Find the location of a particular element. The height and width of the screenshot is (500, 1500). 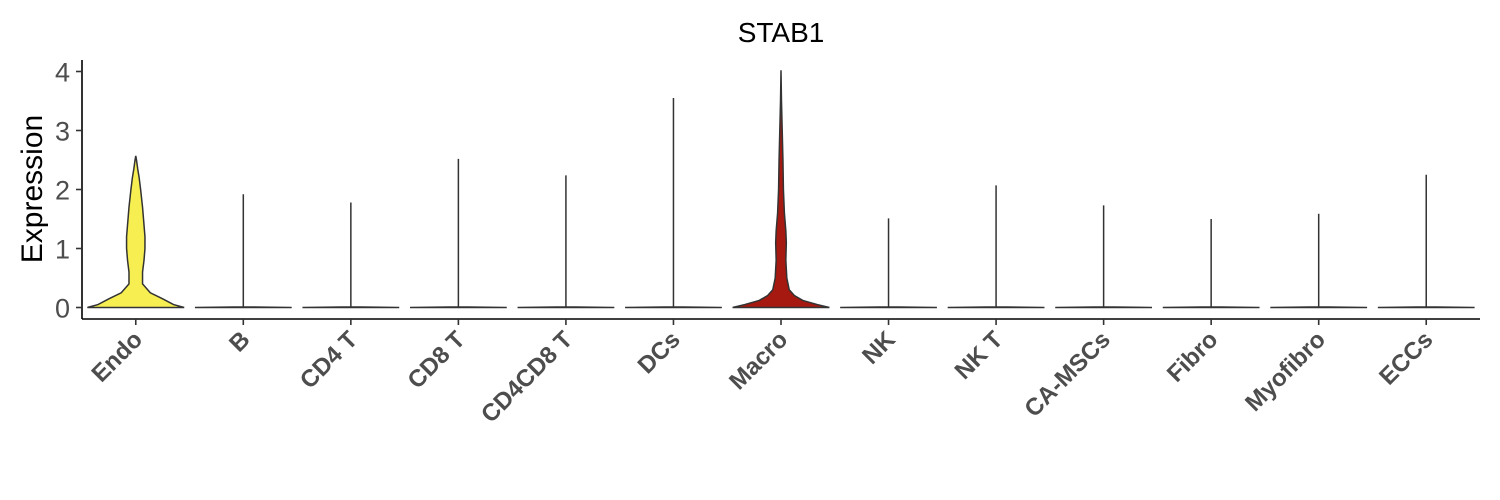

violin-cd4-t is located at coordinates (351, 255).